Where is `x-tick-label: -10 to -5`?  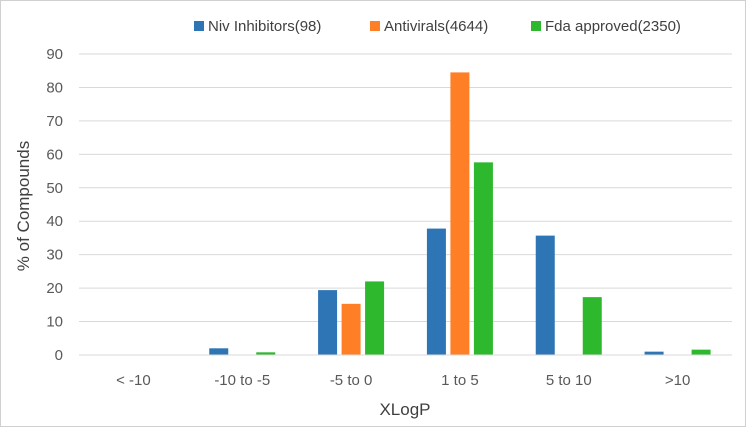 x-tick-label: -10 to -5 is located at coordinates (242, 380).